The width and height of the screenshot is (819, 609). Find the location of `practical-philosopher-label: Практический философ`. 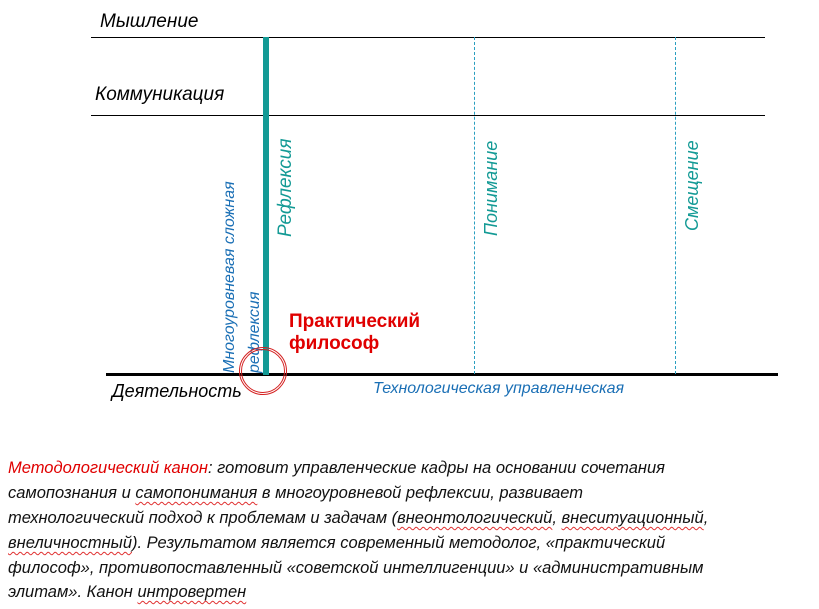

practical-philosopher-label: Практический философ is located at coordinates (354, 333).